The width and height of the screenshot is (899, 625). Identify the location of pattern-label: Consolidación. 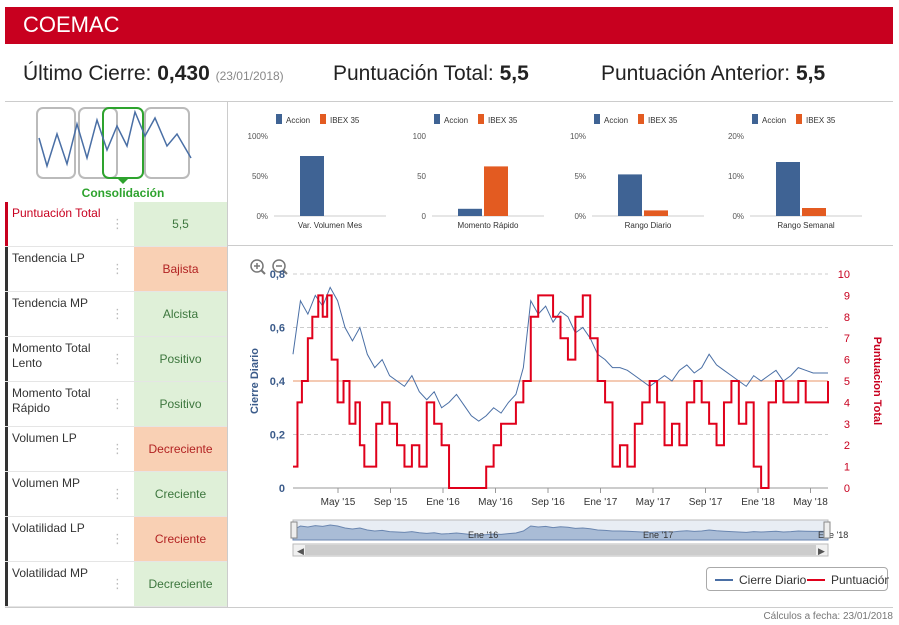
(123, 193).